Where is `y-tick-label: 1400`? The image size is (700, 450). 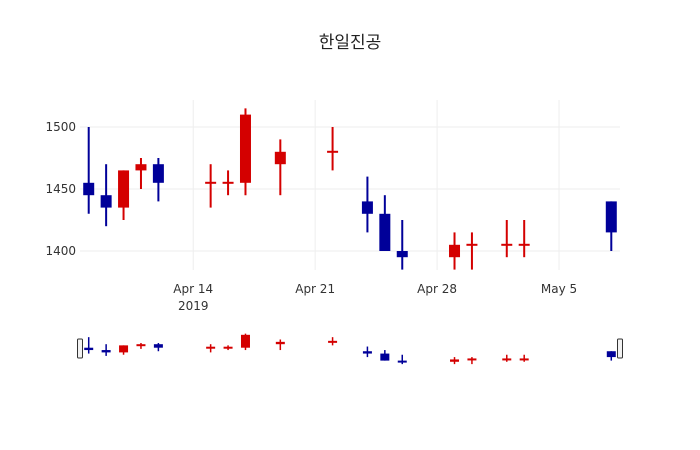 y-tick-label: 1400 is located at coordinates (60, 251).